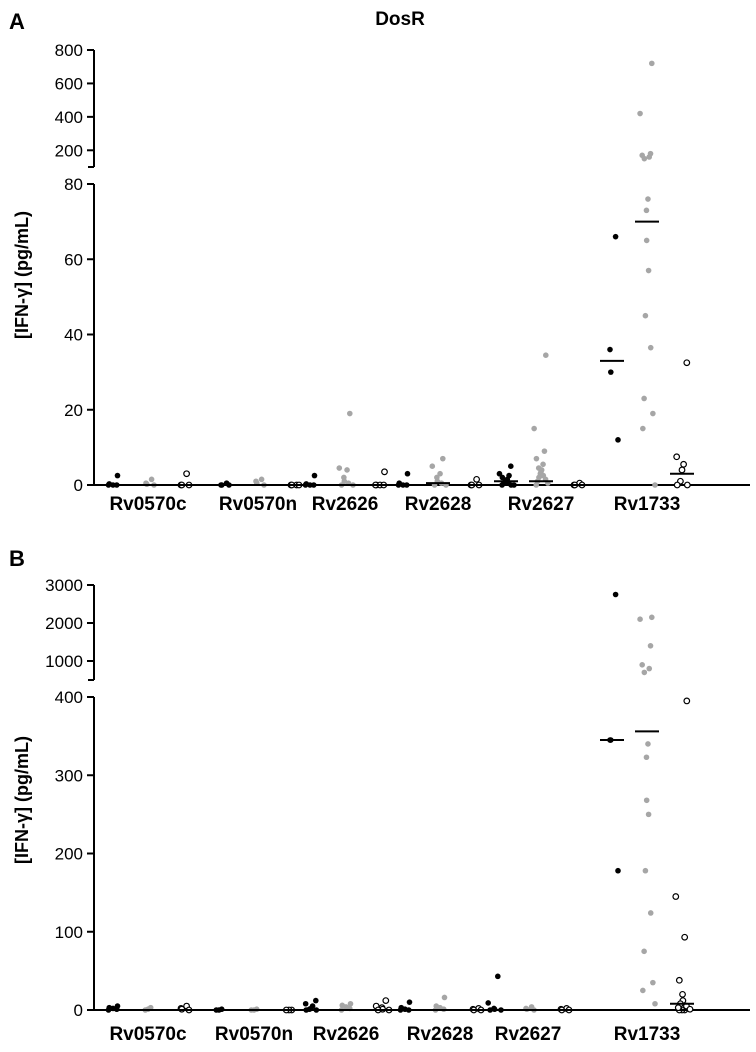  I want to click on y-tick-label: 60, so click(73, 259).